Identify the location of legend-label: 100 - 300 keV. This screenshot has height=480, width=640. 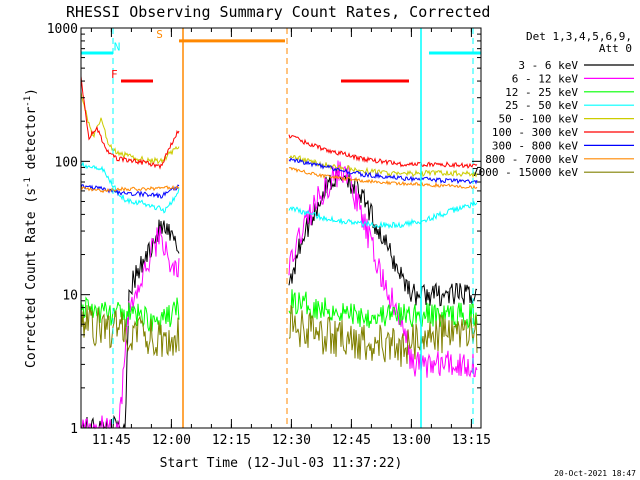
(535, 132).